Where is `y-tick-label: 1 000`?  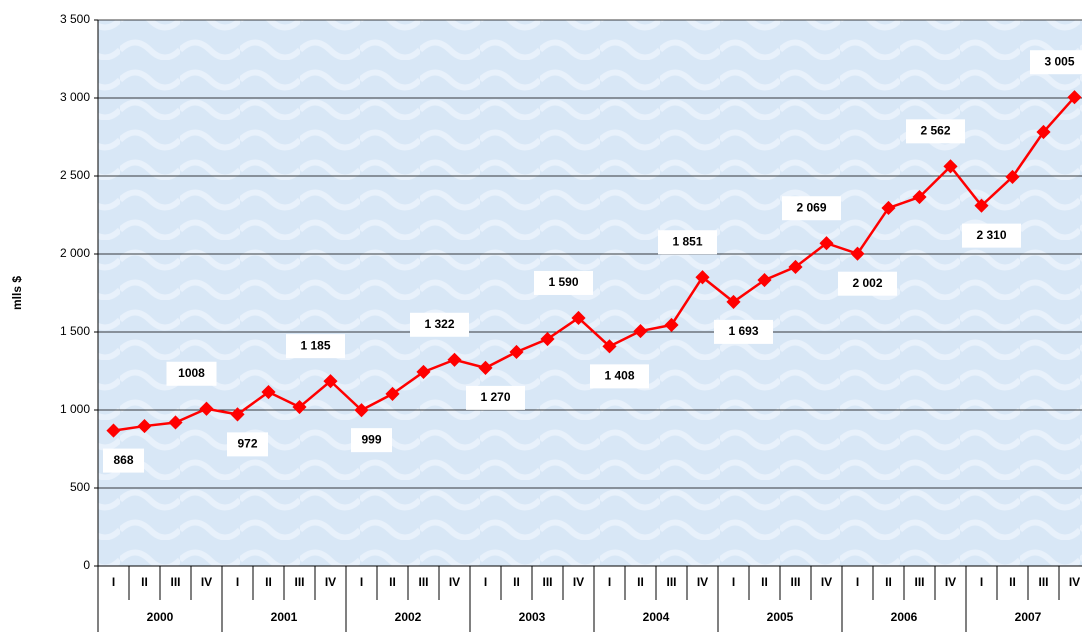 y-tick-label: 1 000 is located at coordinates (75, 409).